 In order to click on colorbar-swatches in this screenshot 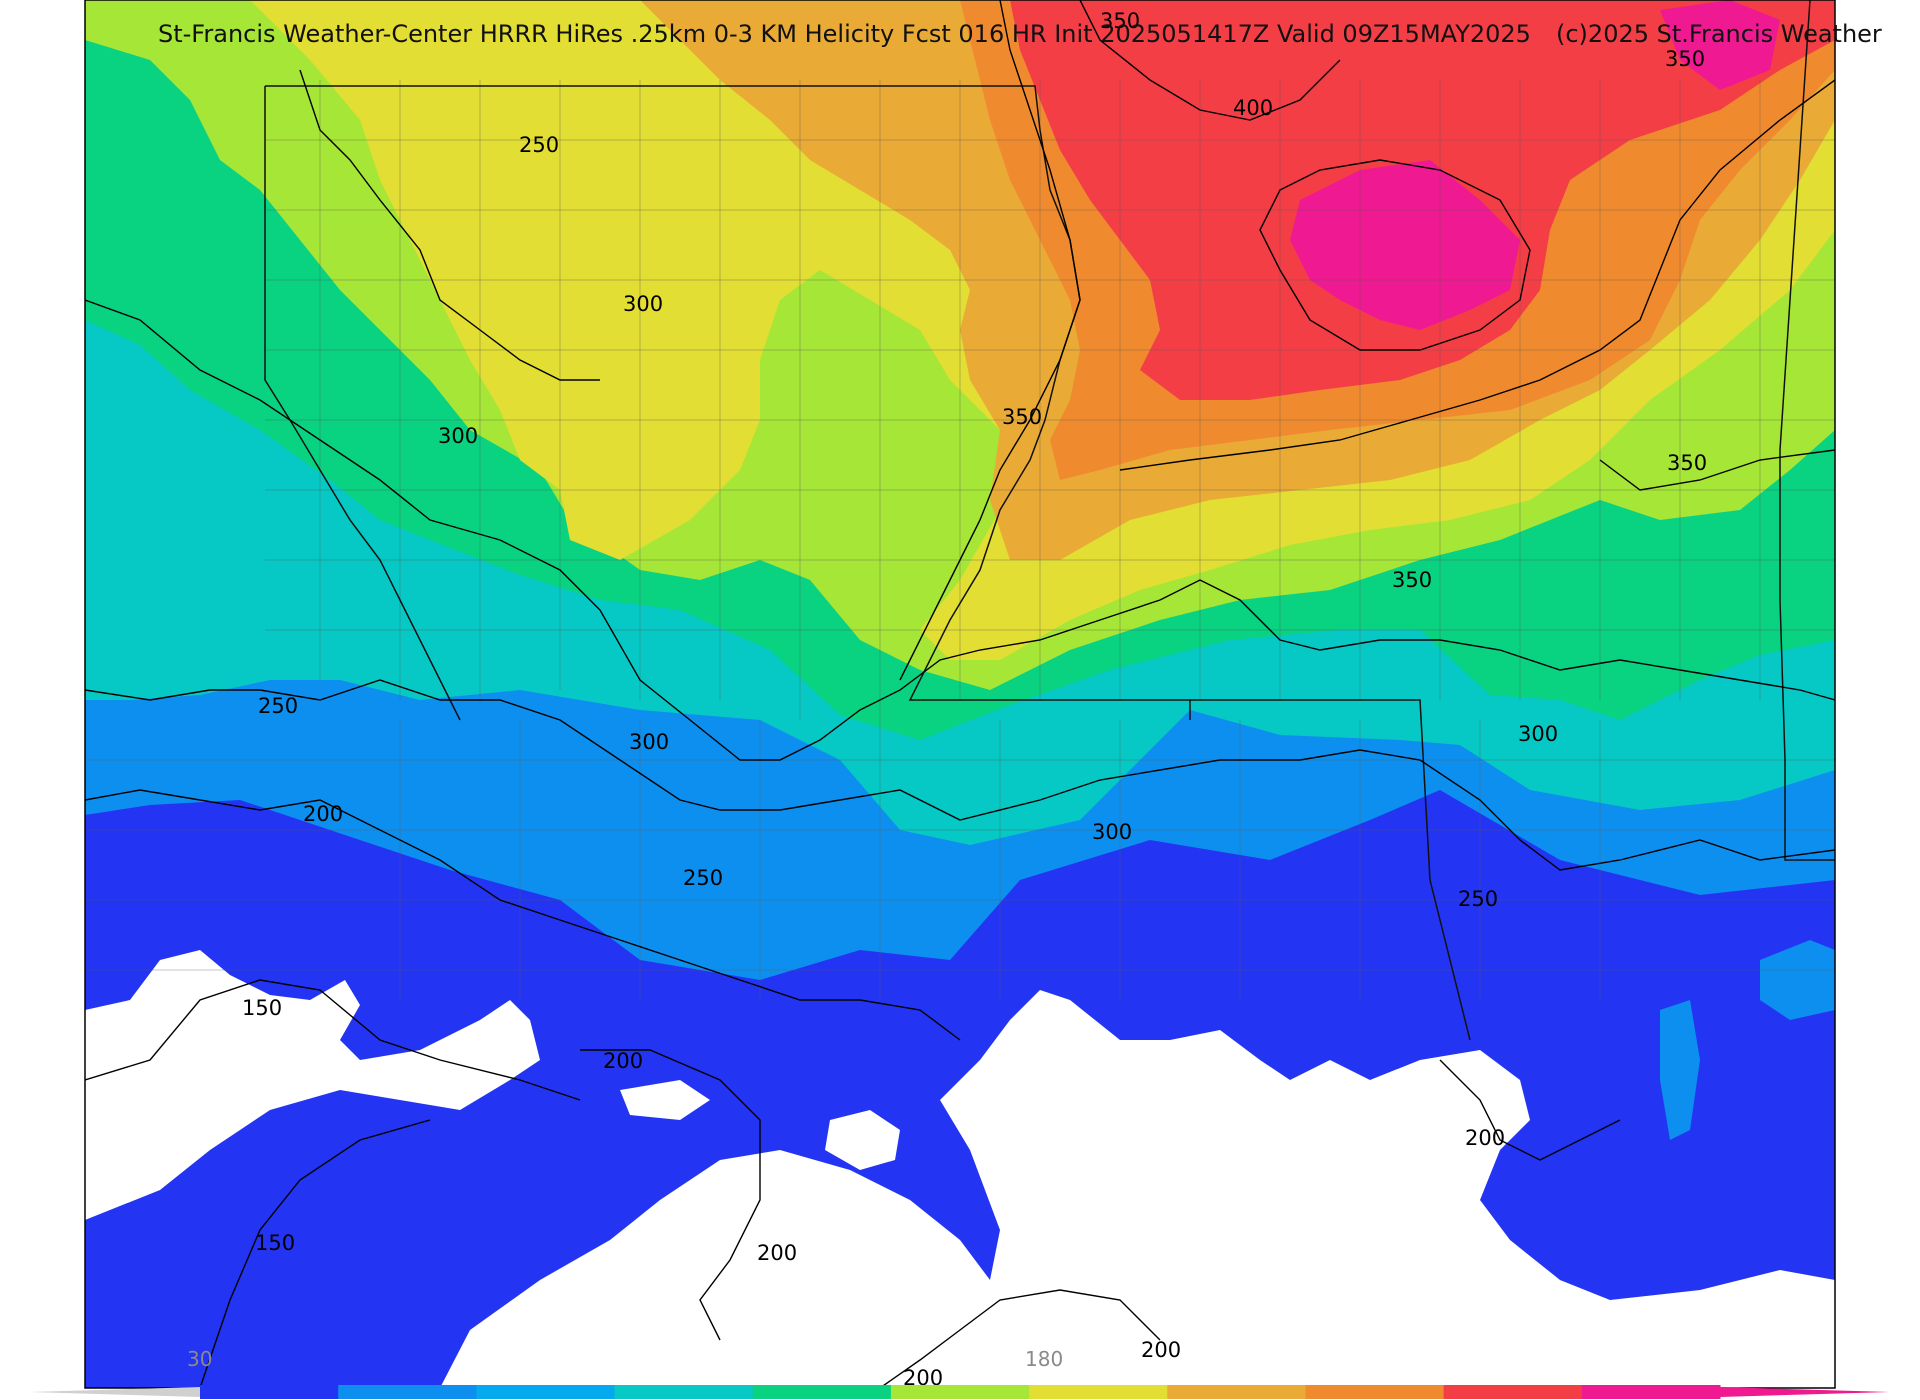, I will do `click(960, 1392)`.